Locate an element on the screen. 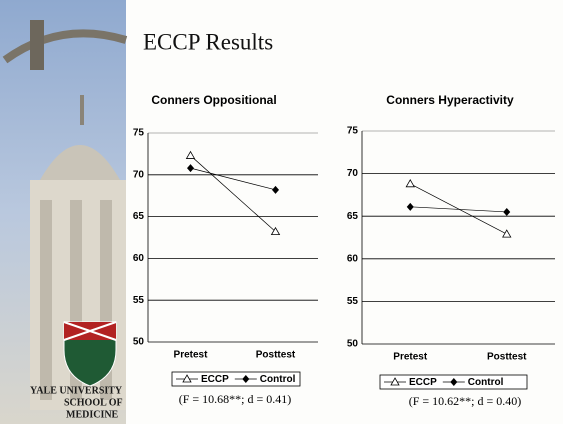  logo-text: YALE UNIVERSITY is located at coordinates (76, 390).